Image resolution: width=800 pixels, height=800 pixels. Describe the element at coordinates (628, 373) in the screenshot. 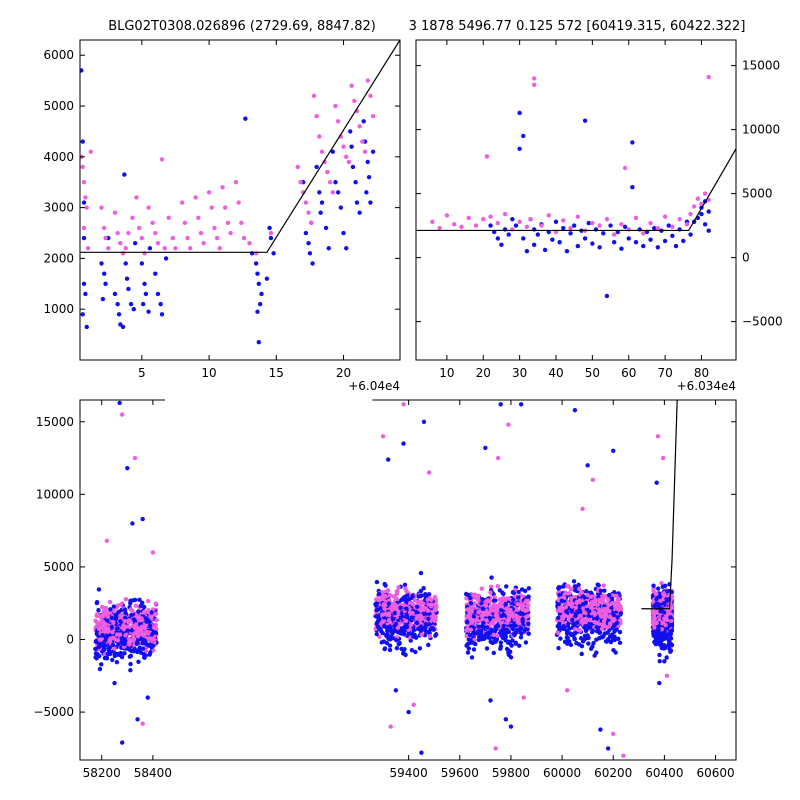

I see `x-tick-label: 60` at that location.